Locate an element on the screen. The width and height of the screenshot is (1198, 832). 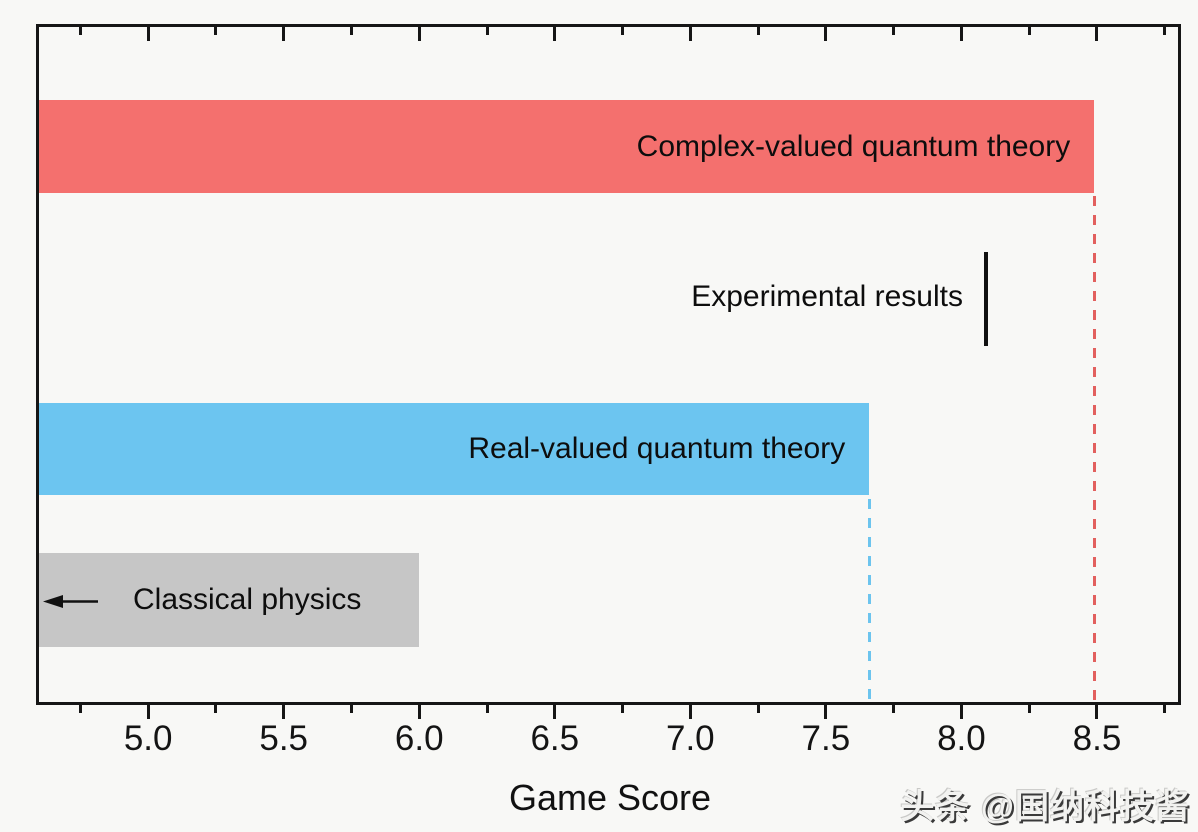
x-axis-tick-label: 7.0 is located at coordinates (690, 738).